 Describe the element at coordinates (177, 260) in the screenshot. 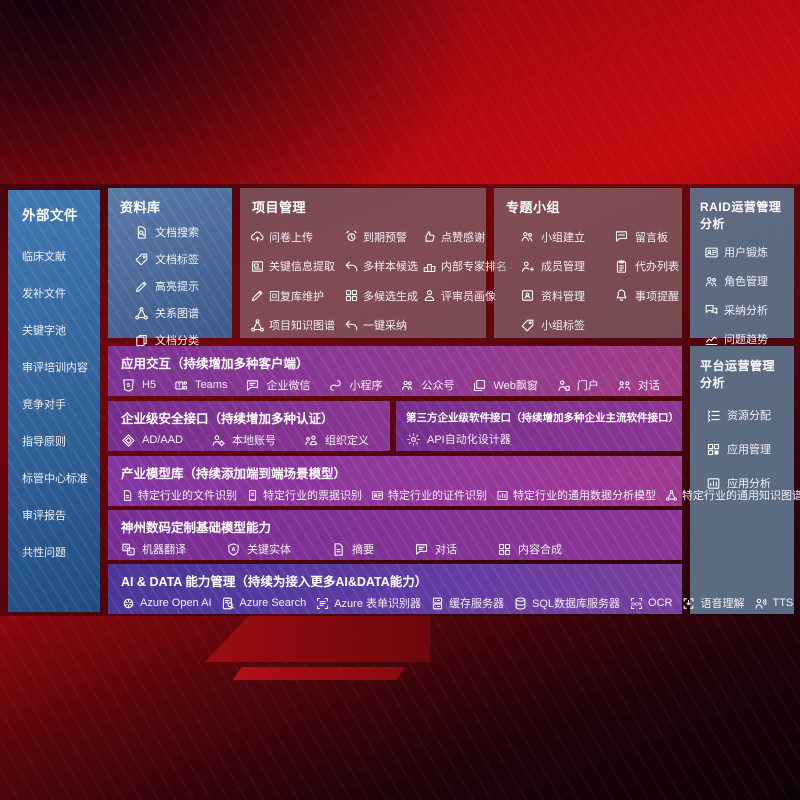

I see `item-label: 文档标签` at that location.